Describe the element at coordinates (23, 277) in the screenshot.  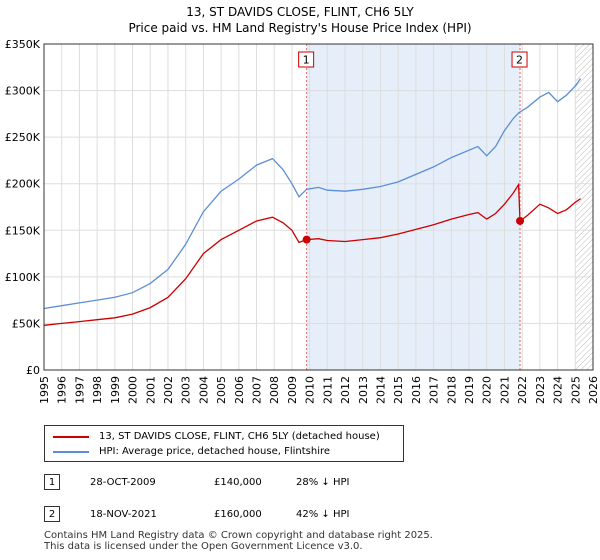
I see `y-tick-label: £100K` at that location.